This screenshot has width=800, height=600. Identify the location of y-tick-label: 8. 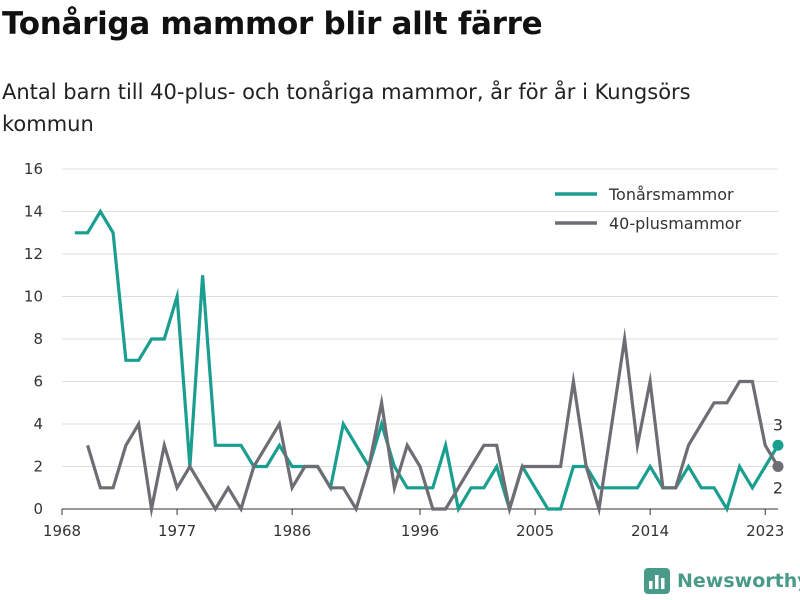
(38, 339).